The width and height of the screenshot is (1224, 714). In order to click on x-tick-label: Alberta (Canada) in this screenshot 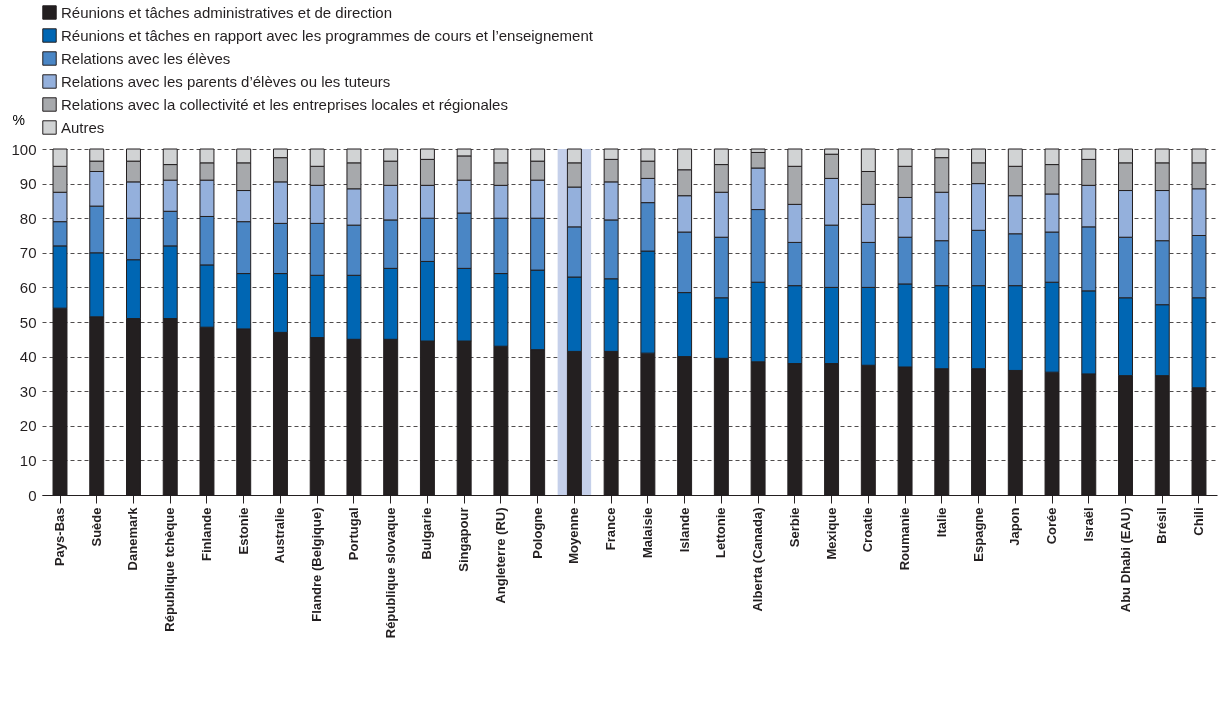, I will do `click(758, 559)`.